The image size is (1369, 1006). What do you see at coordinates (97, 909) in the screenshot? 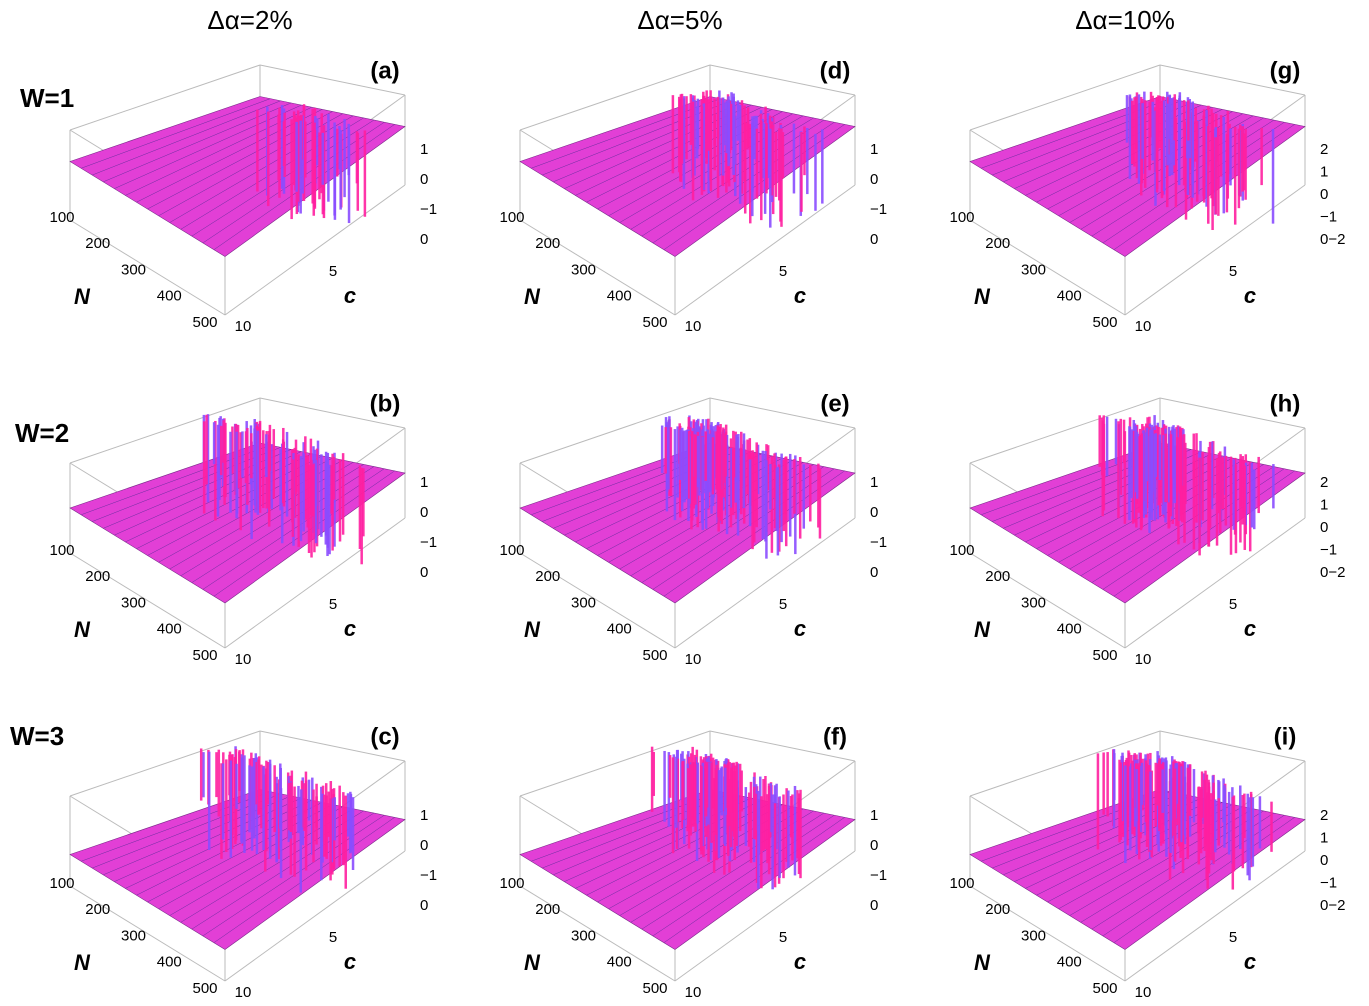
I see `n-tick-label: 200` at bounding box center [97, 909].